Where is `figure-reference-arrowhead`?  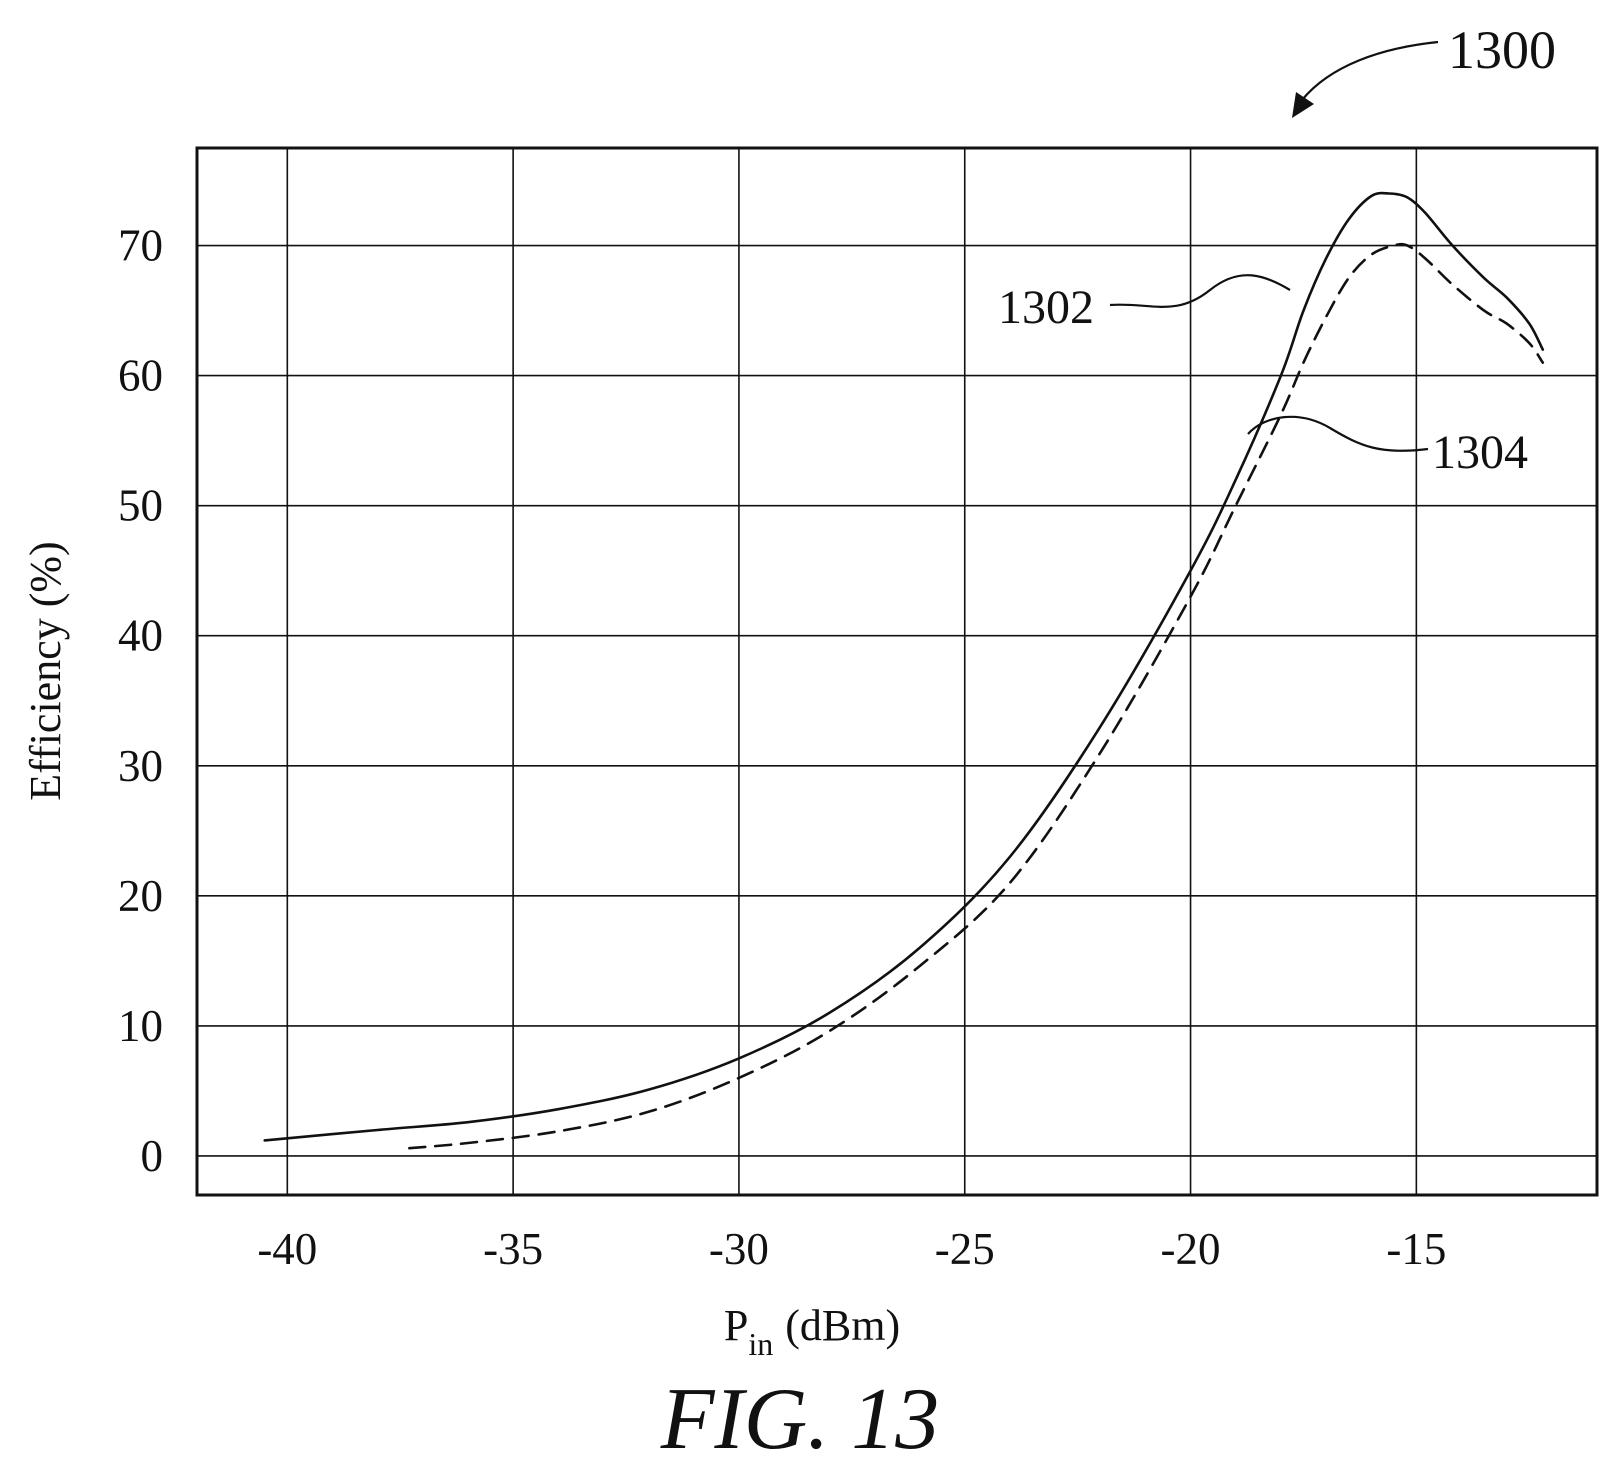 figure-reference-arrowhead is located at coordinates (1303, 105).